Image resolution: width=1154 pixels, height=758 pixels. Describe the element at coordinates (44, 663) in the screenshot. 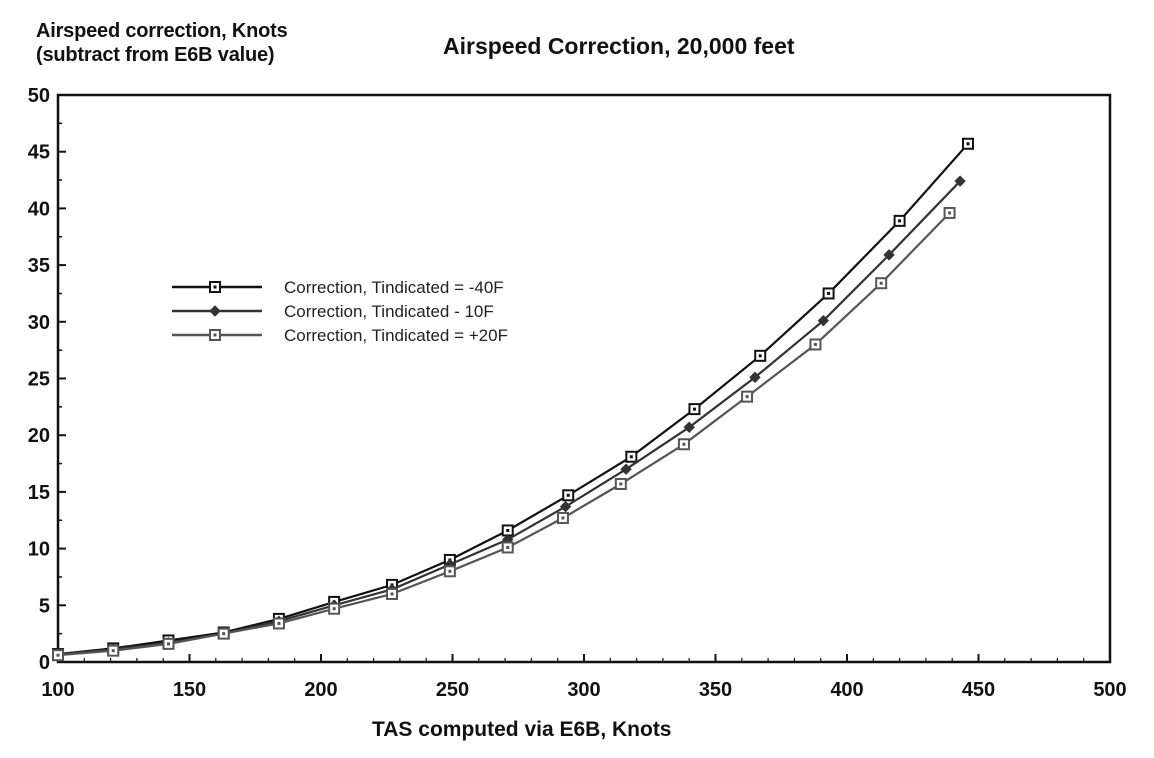

I see `y-tick-label: 0` at that location.